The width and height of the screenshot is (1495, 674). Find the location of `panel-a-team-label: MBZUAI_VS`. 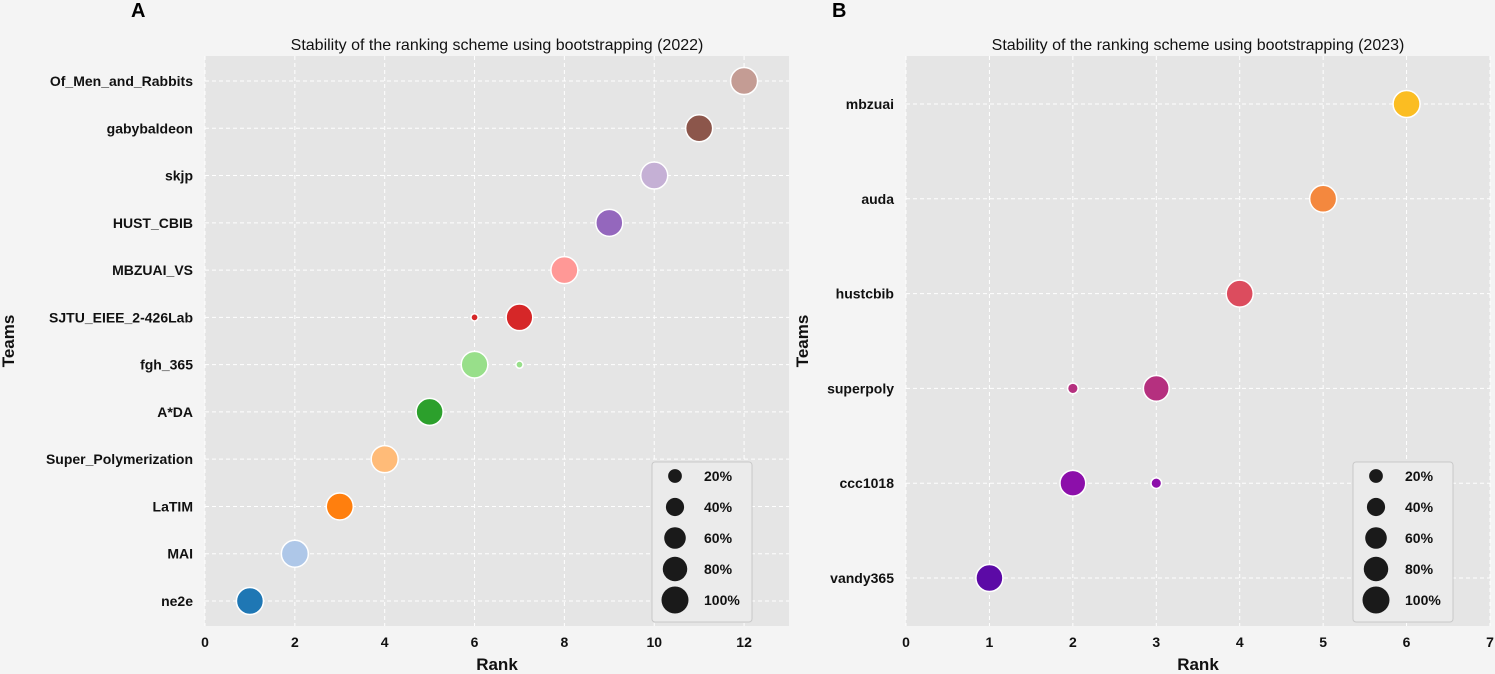

panel-a-team-label: MBZUAI_VS is located at coordinates (152, 270).